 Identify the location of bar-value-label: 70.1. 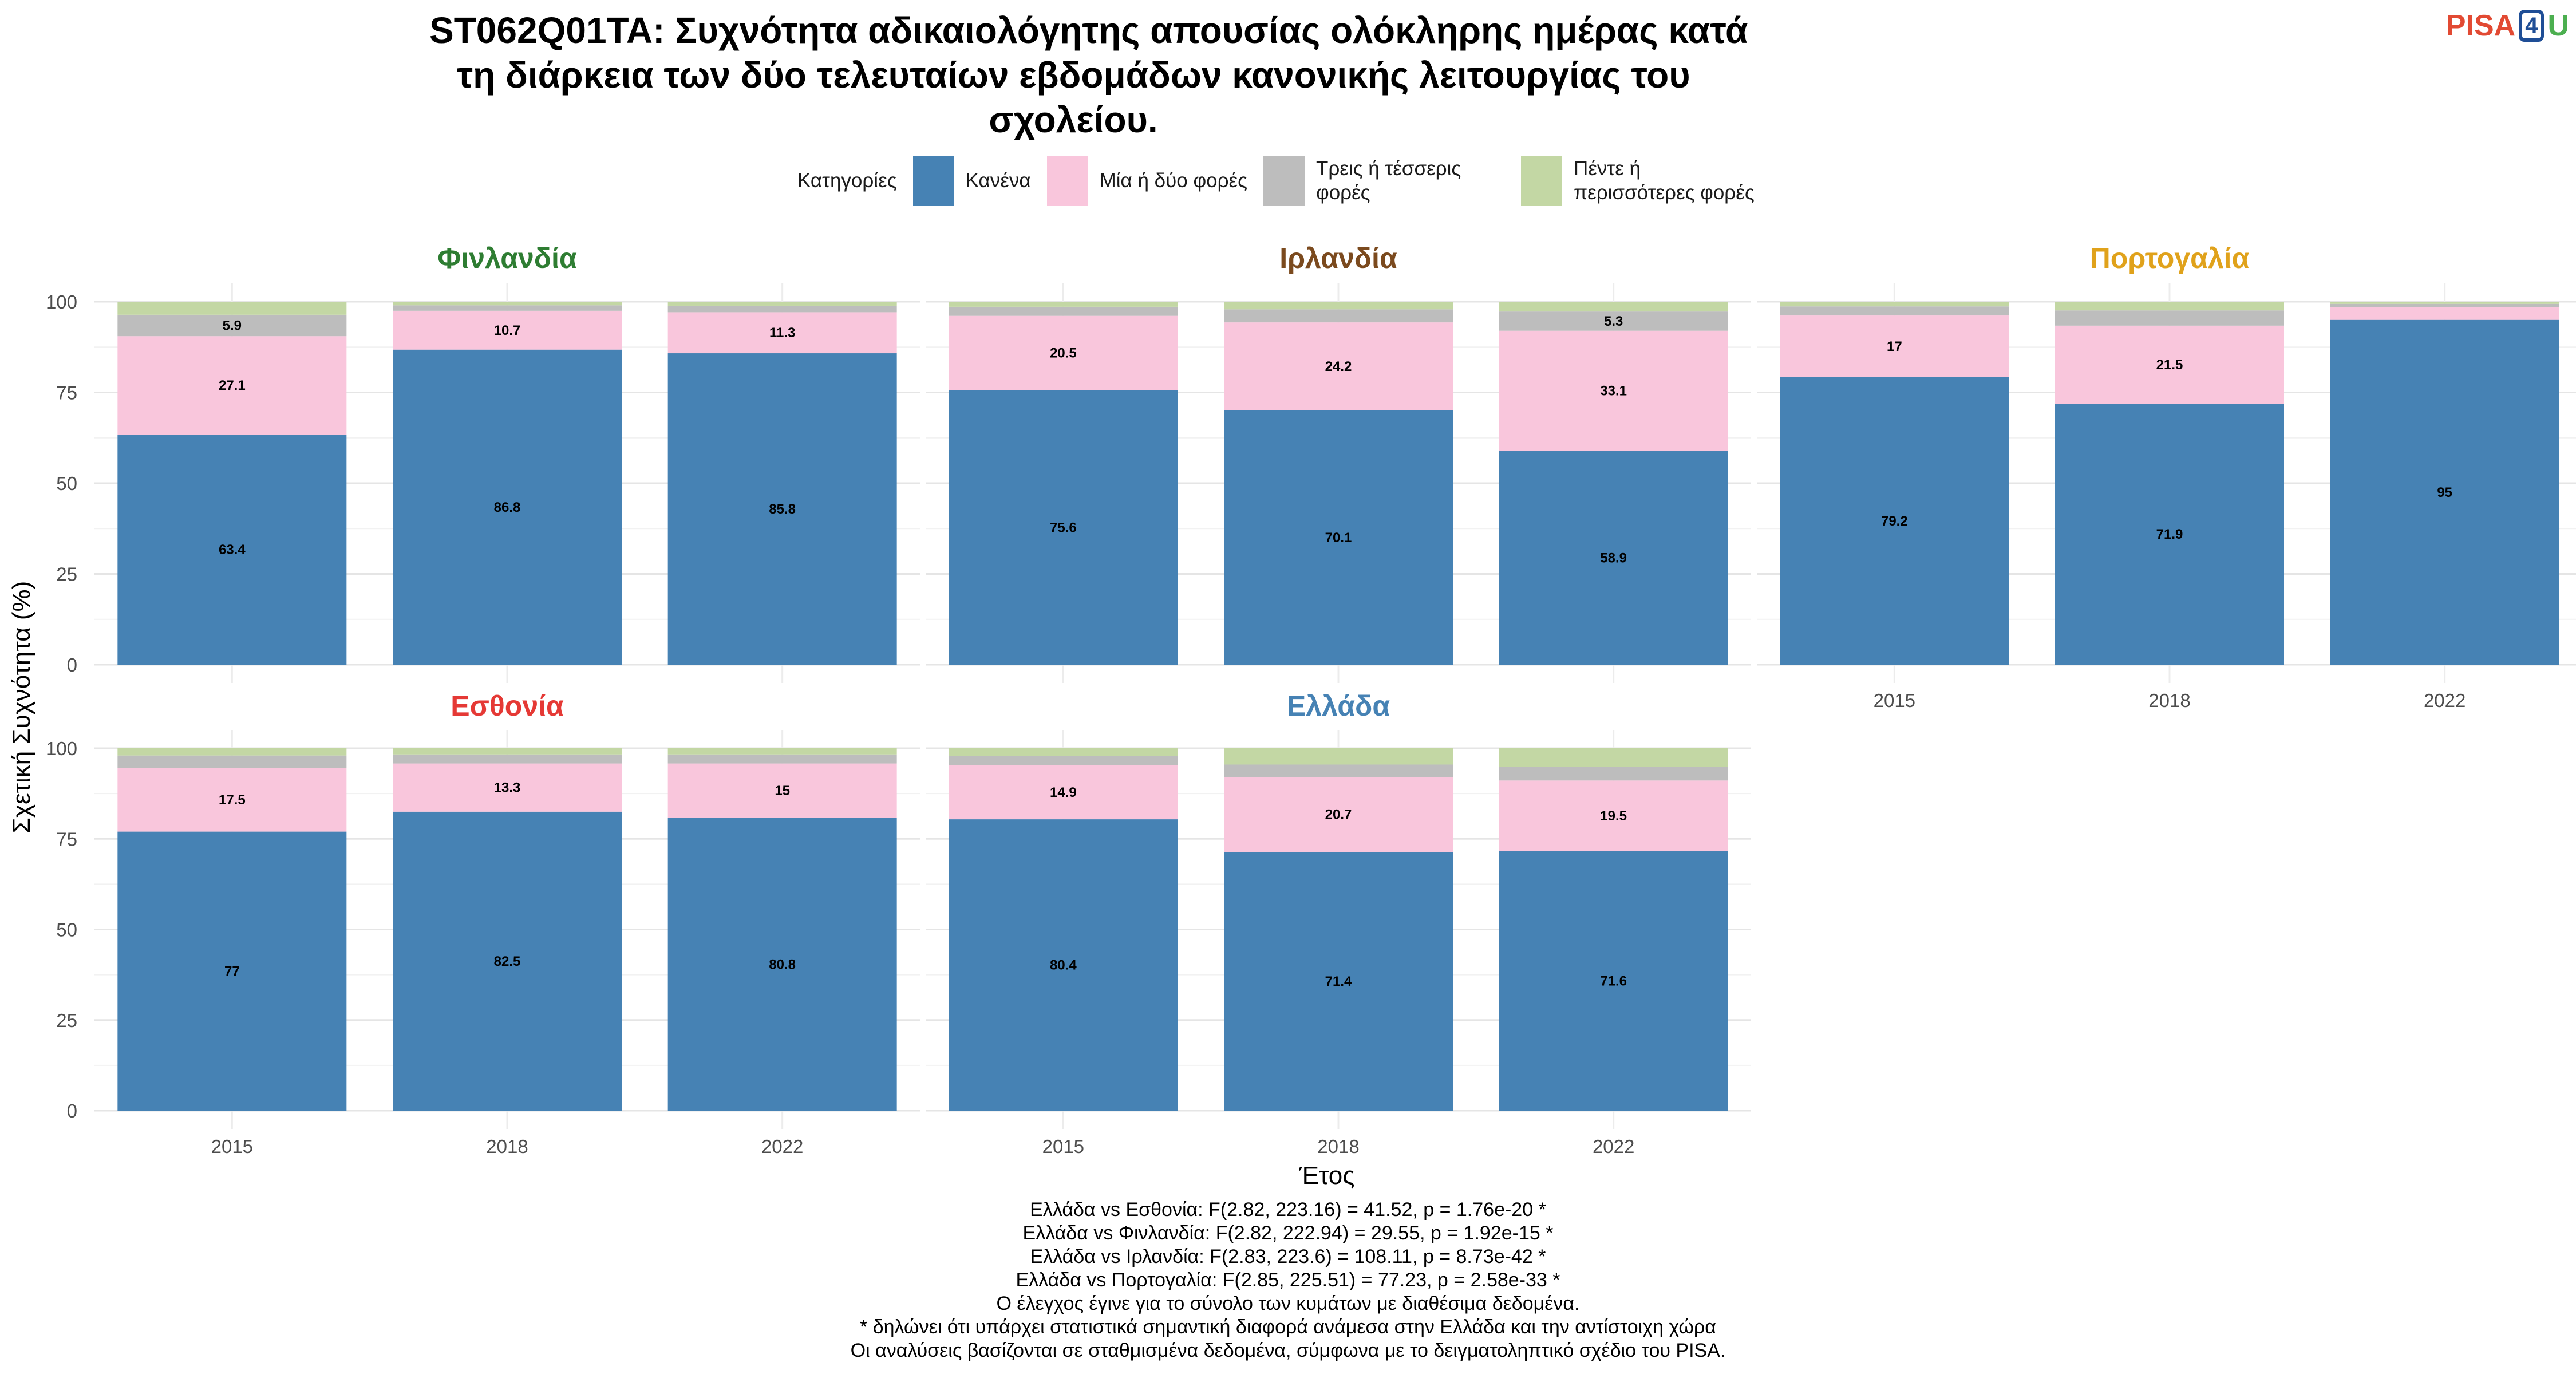
(1338, 538).